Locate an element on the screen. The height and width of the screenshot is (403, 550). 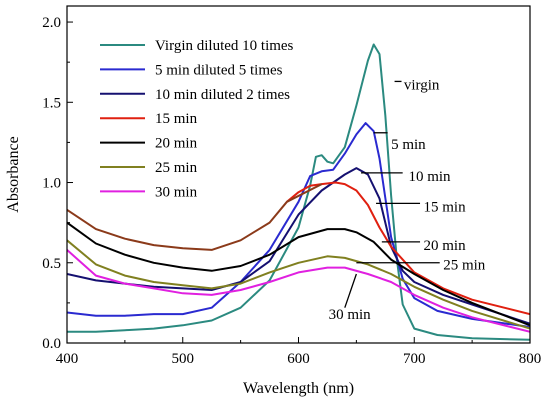
legend-label: 15 min is located at coordinates (176, 119).